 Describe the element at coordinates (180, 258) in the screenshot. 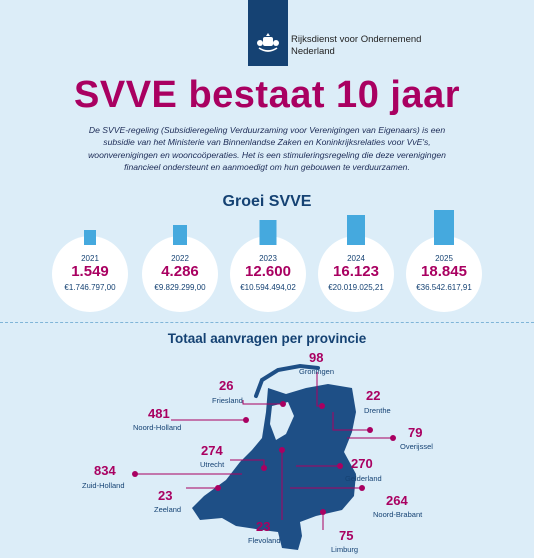

I see `year-label: 2022` at that location.